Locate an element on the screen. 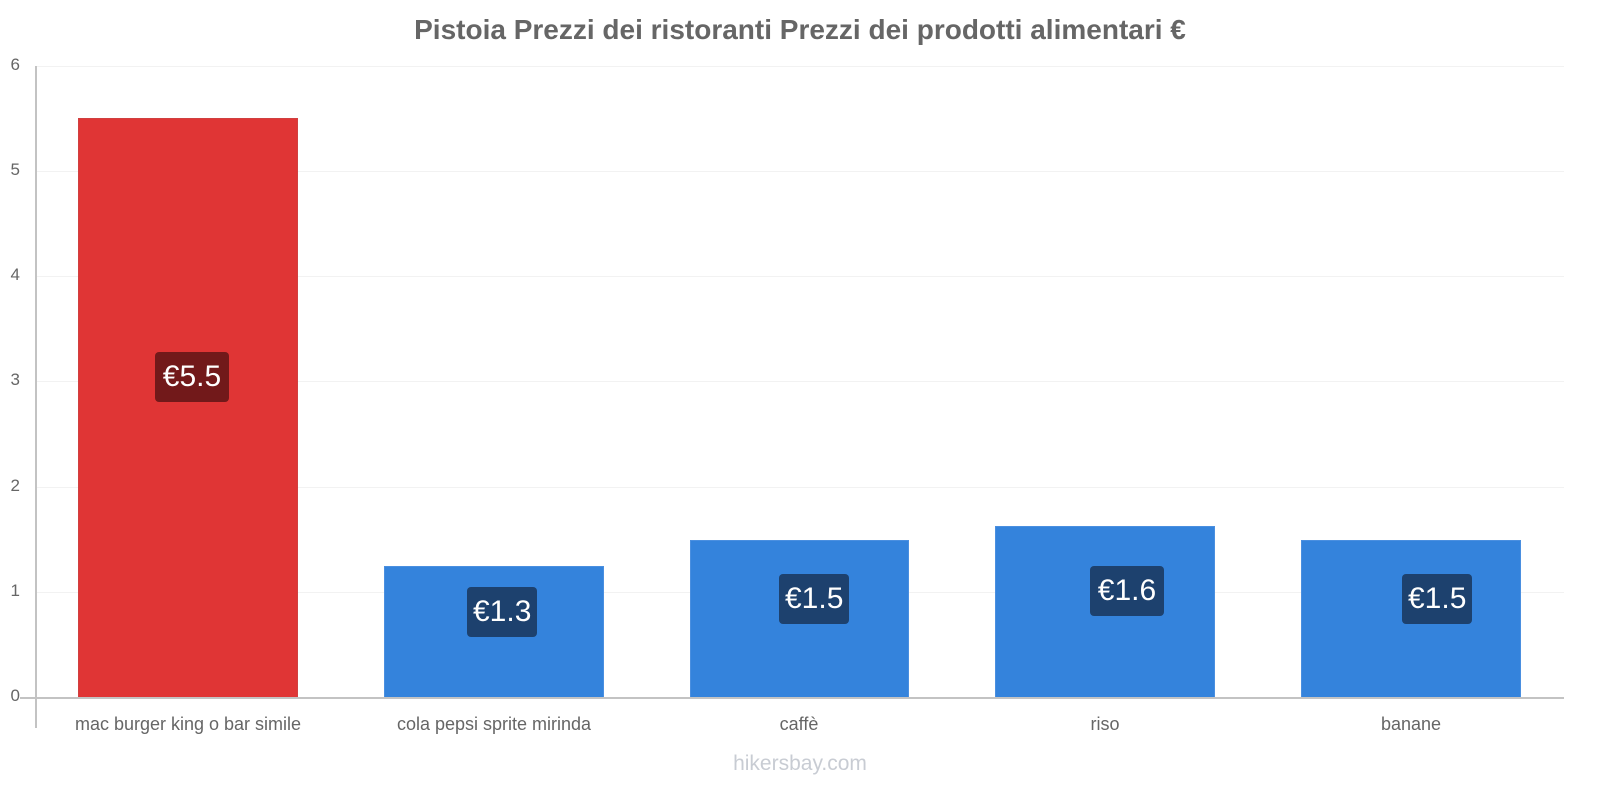 The height and width of the screenshot is (800, 1600). bar-caffe is located at coordinates (799, 619).